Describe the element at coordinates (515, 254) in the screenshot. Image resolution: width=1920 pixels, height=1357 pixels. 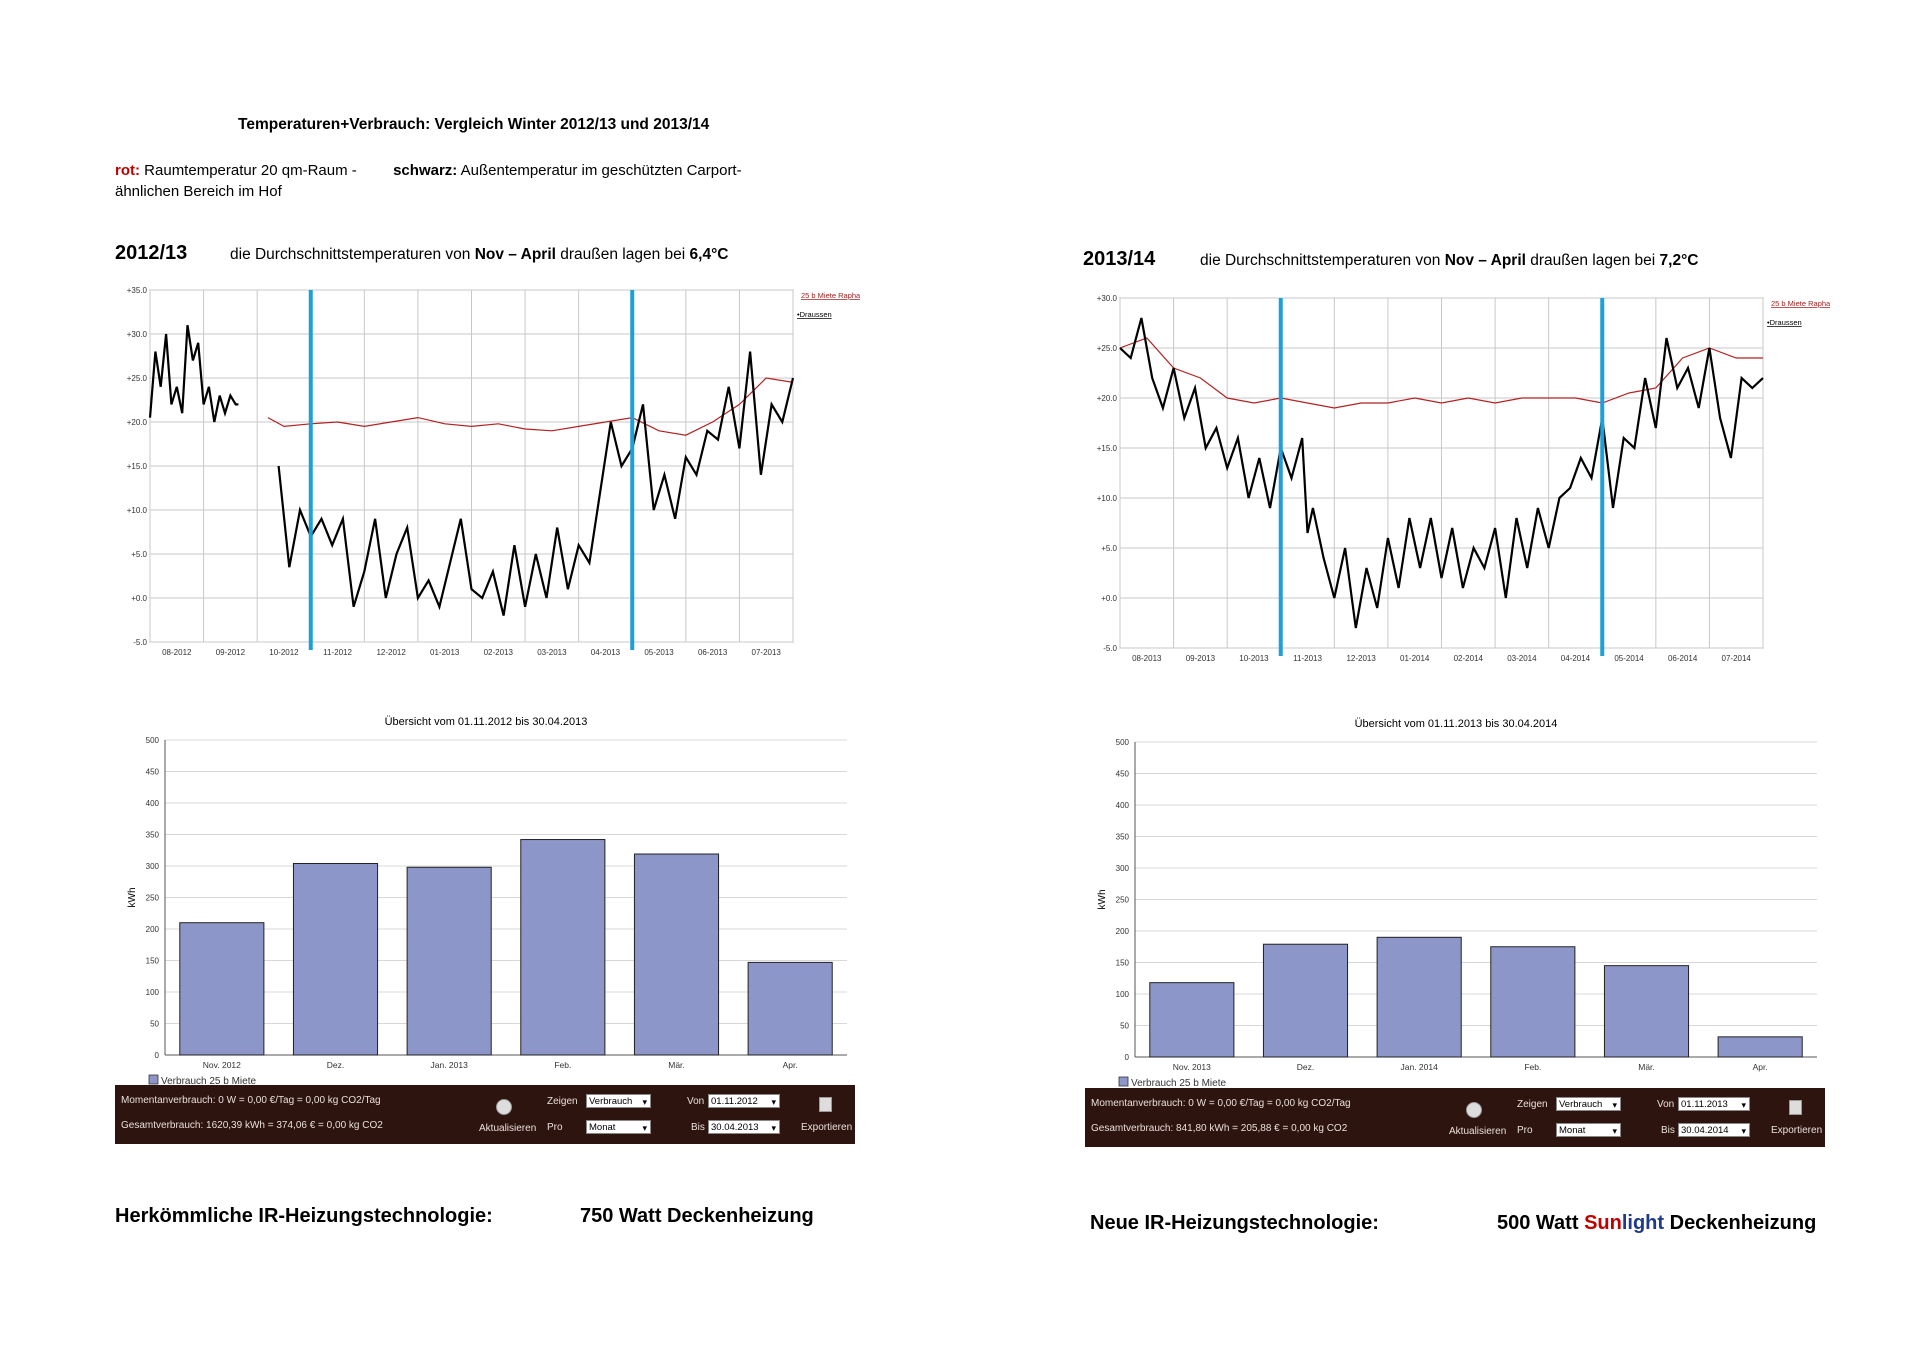
I see `left-sentence-b: Nov – April` at that location.